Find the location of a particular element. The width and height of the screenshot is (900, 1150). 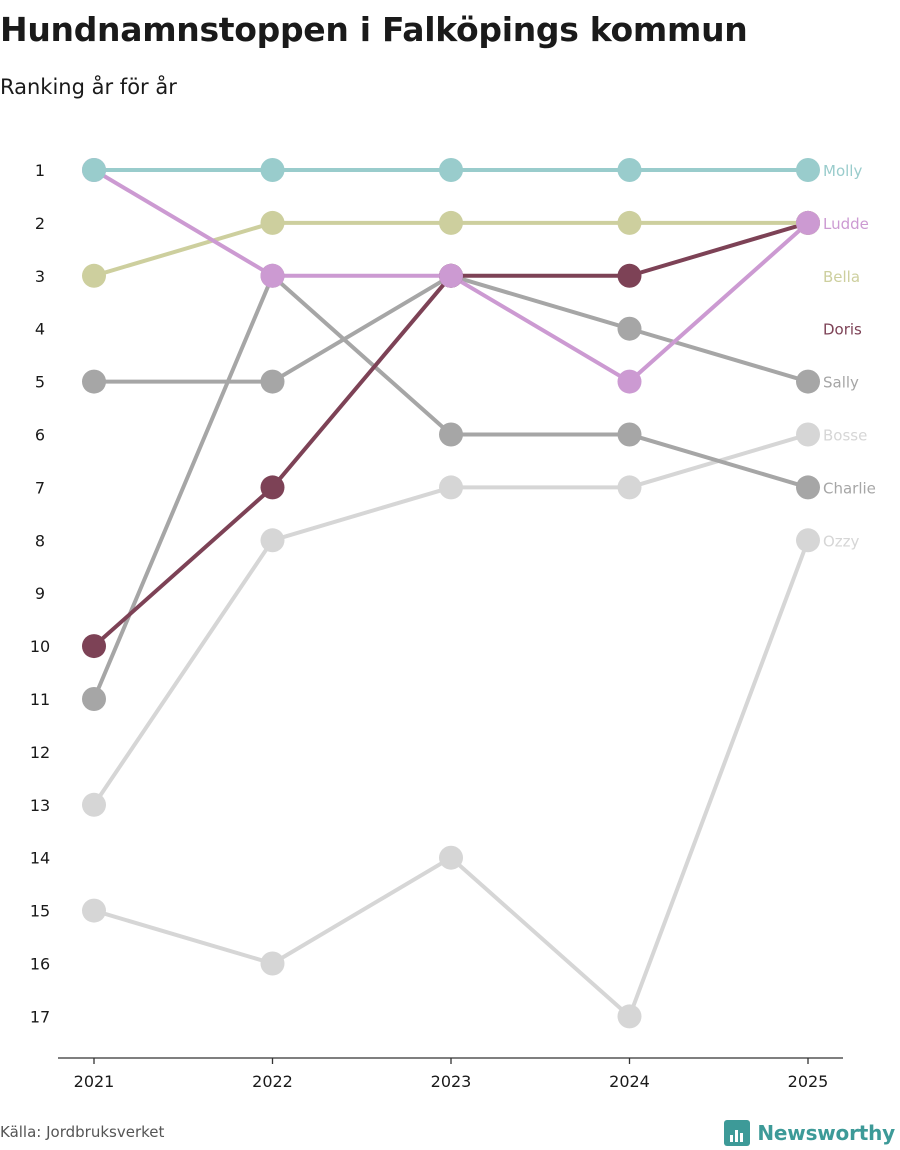

series-line-sally is located at coordinates (451, 328).